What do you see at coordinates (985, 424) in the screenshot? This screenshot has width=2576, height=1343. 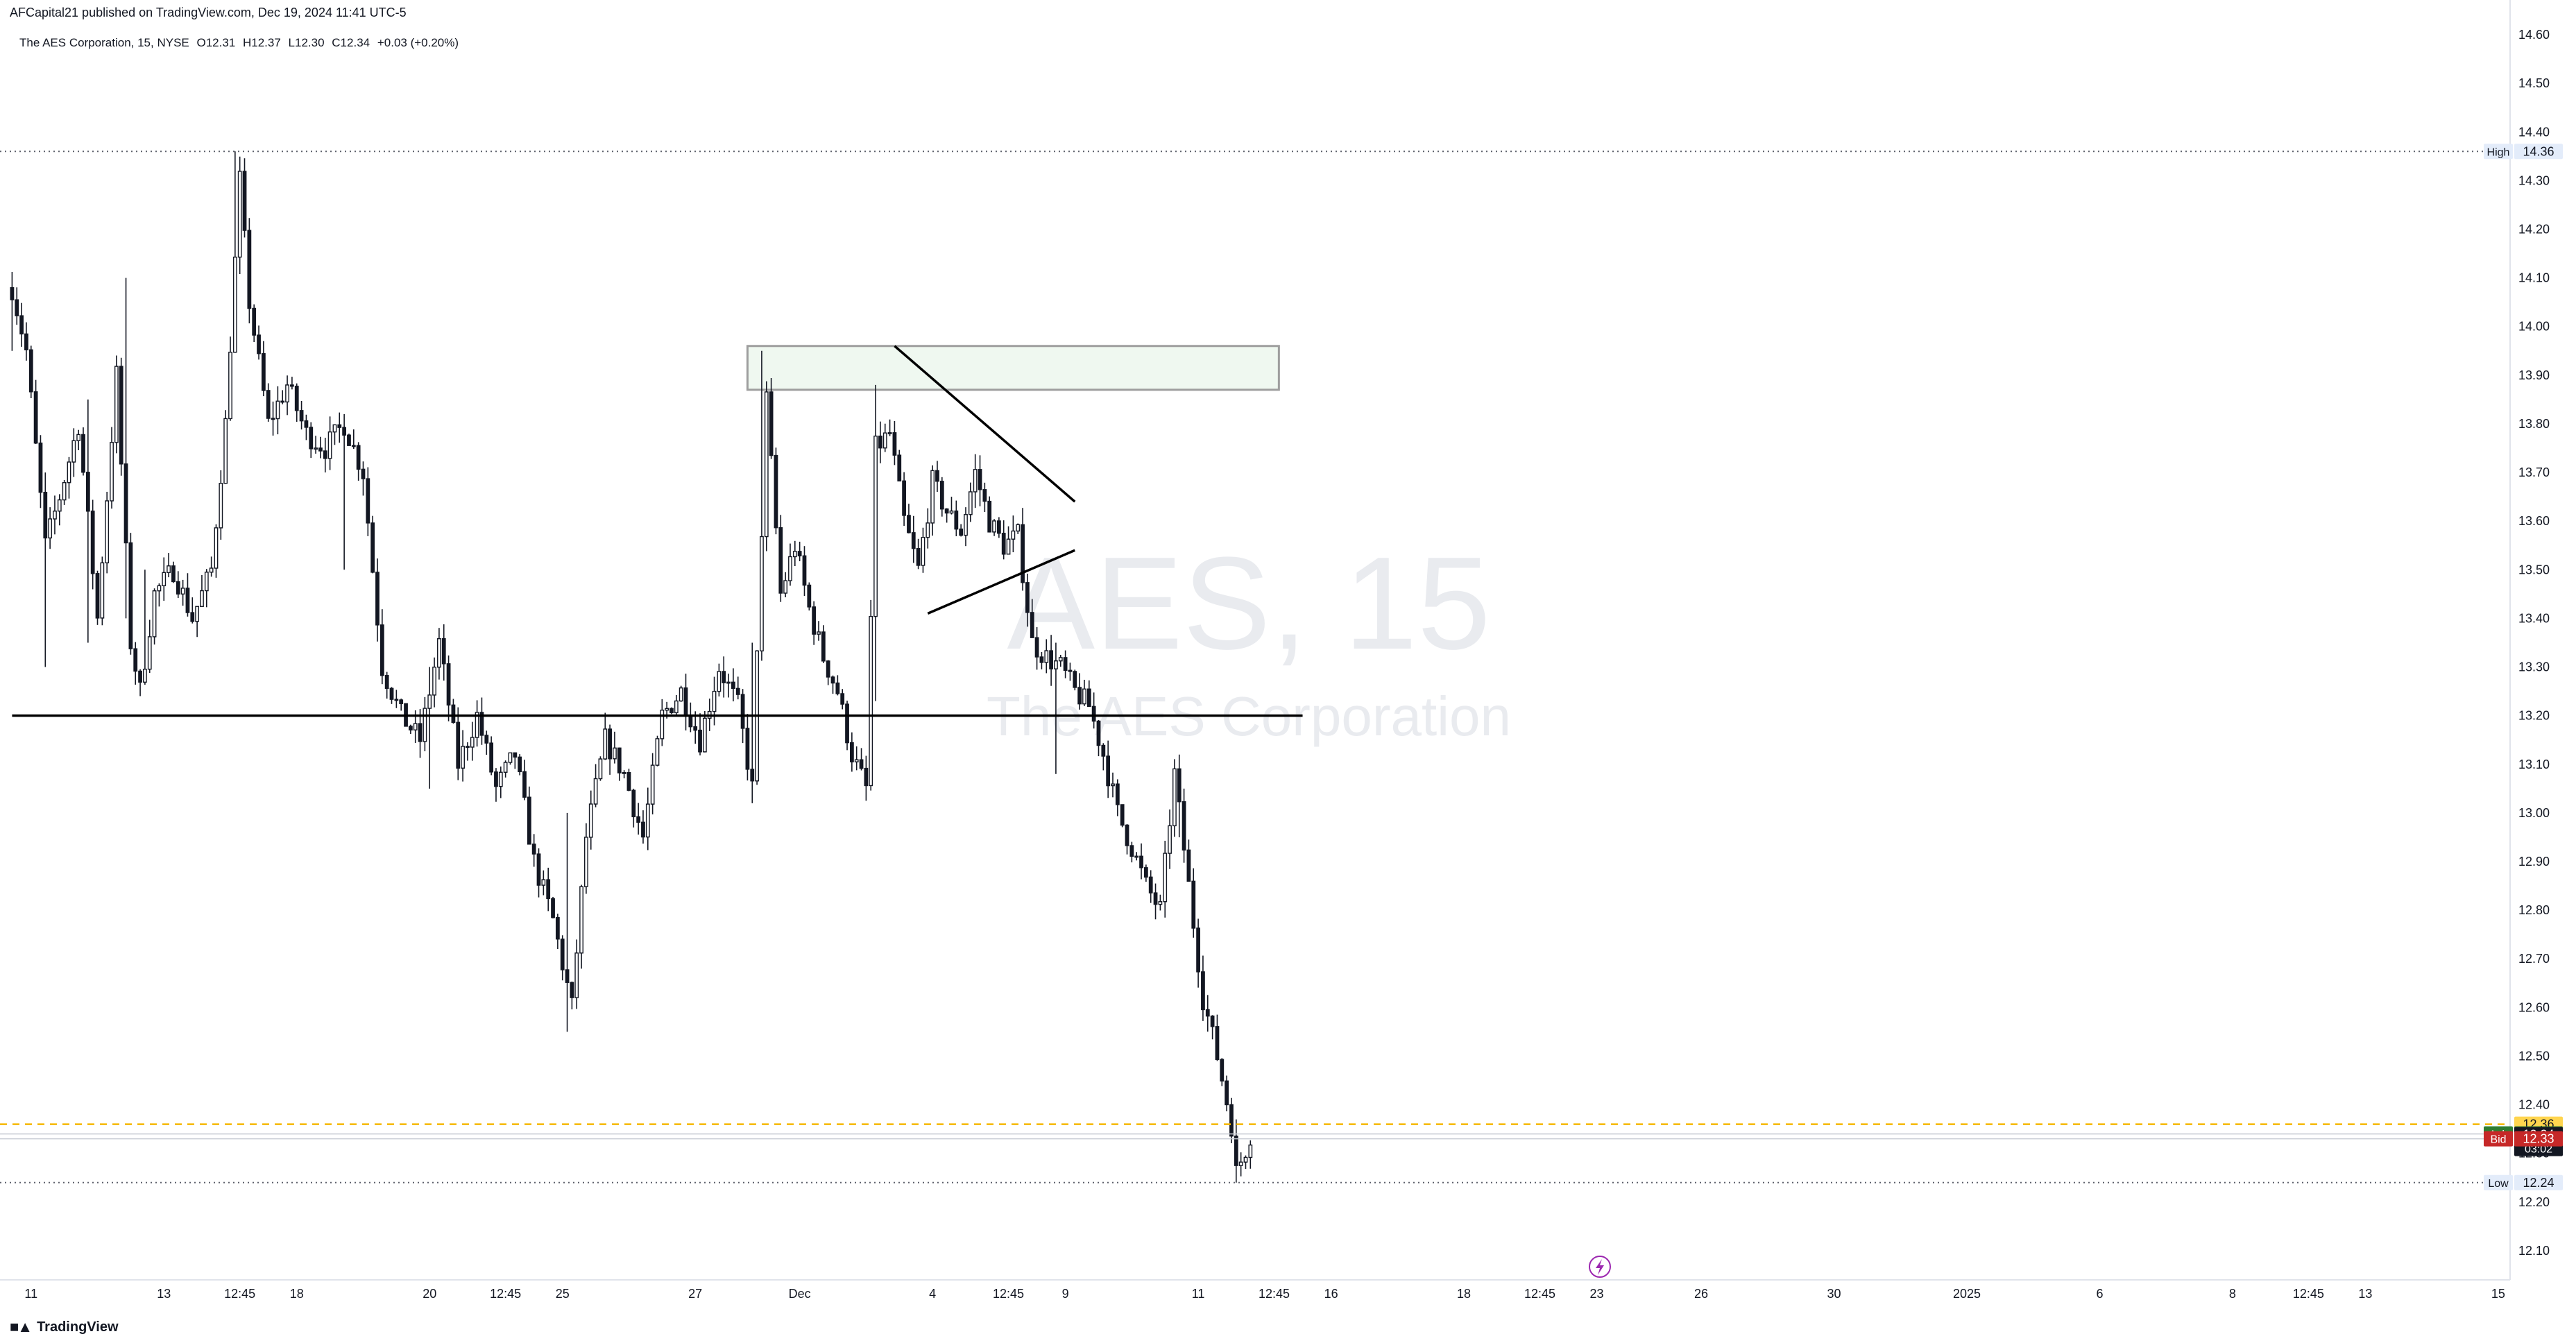 I see `triangle-upper-trendline` at bounding box center [985, 424].